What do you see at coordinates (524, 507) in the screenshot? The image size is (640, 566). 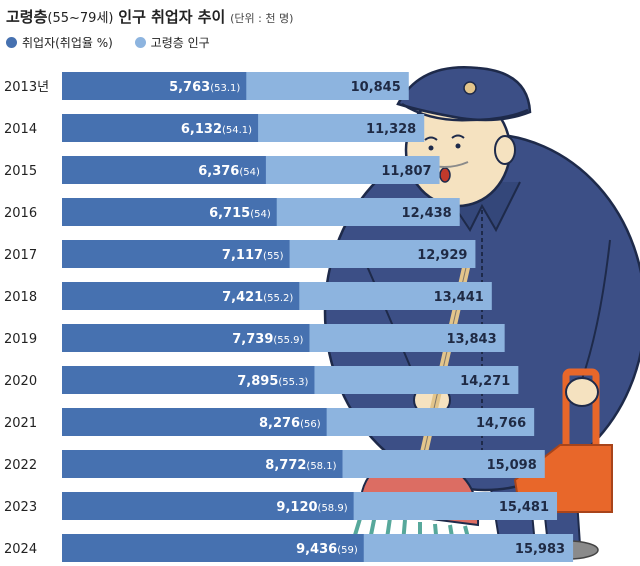 I see `population-value-label: 15,481` at bounding box center [524, 507].